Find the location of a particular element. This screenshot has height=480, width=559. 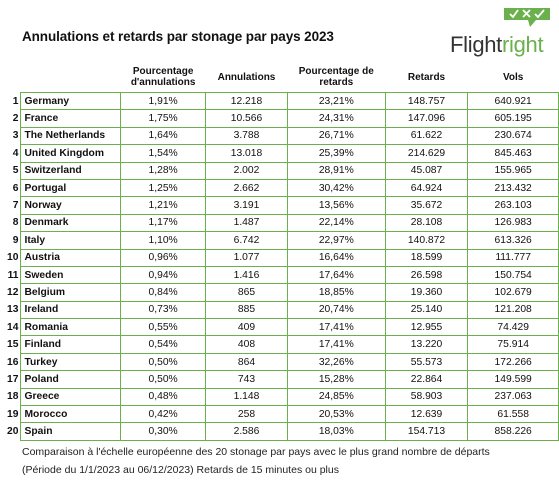

table-row: 11 Sweden 0,94% 1.416 17,64% 26.598 150.754 is located at coordinates (281, 275).